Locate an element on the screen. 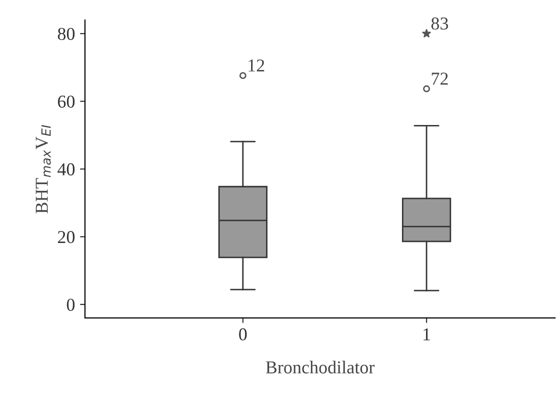 The height and width of the screenshot is (401, 559). x-axis-title: Bronchodilator is located at coordinates (320, 367).